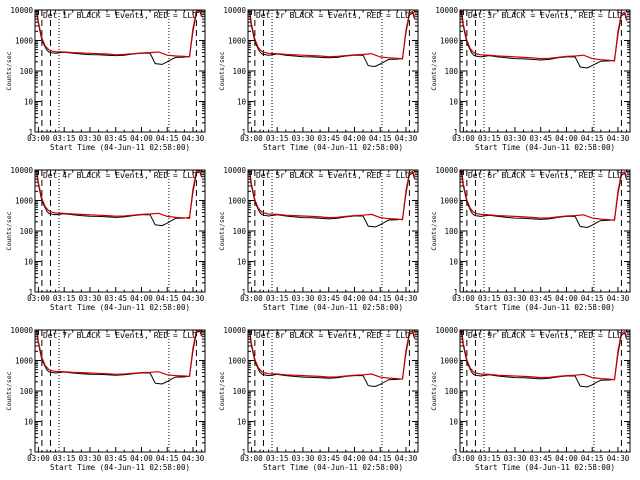 This screenshot has width=640, height=480. Describe the element at coordinates (545, 175) in the screenshot. I see `chart-title: Det 6r BLACK = Events, RED = LLD` at that location.